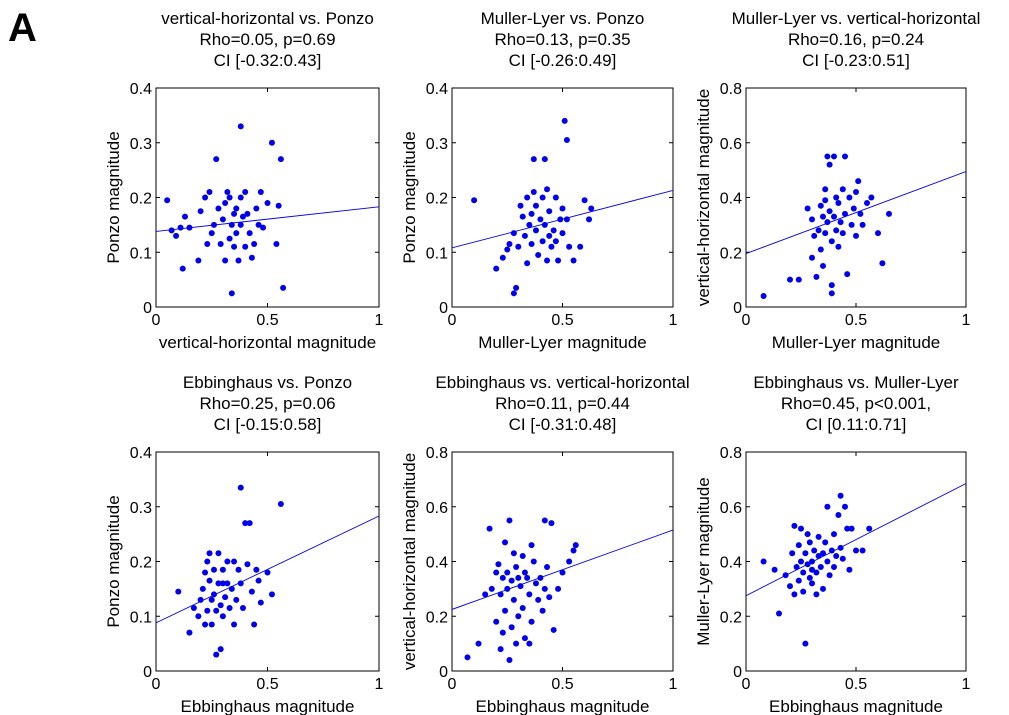 The height and width of the screenshot is (715, 1009). Describe the element at coordinates (856, 60) in the screenshot. I see `chart-title-line: CI [-0.23:0.51]` at that location.